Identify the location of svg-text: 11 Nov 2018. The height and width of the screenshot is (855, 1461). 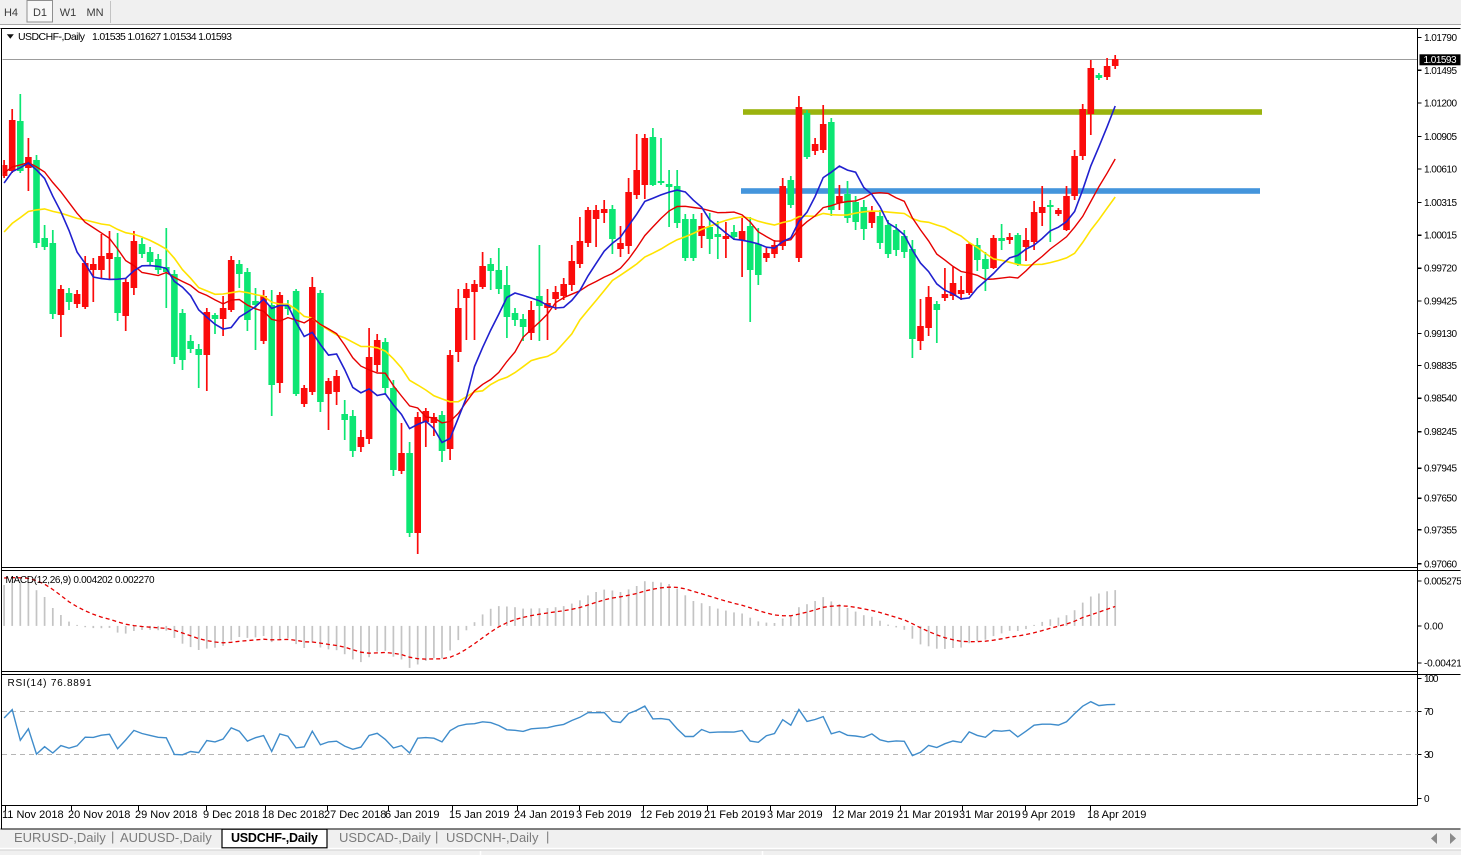
(33, 815).